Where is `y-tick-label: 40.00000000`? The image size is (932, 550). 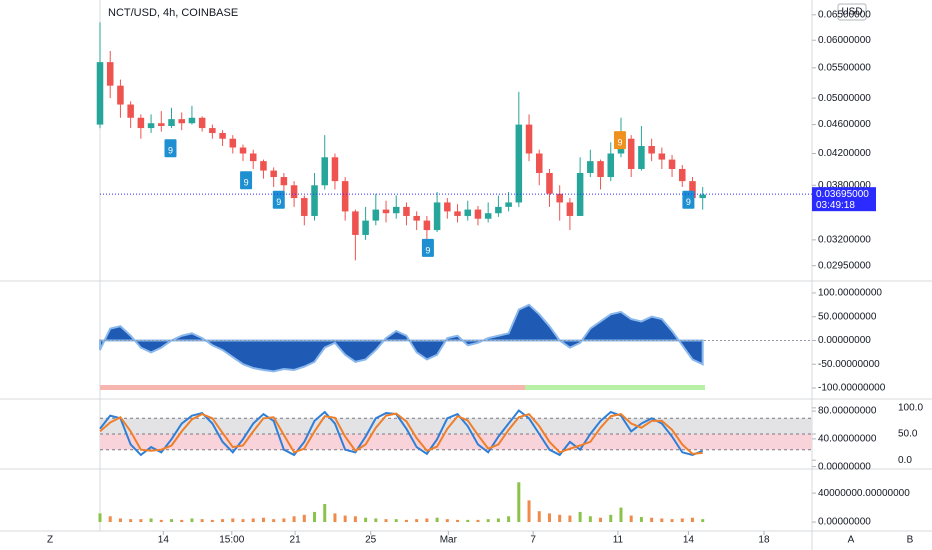
y-tick-label: 40.00000000 is located at coordinates (847, 438).